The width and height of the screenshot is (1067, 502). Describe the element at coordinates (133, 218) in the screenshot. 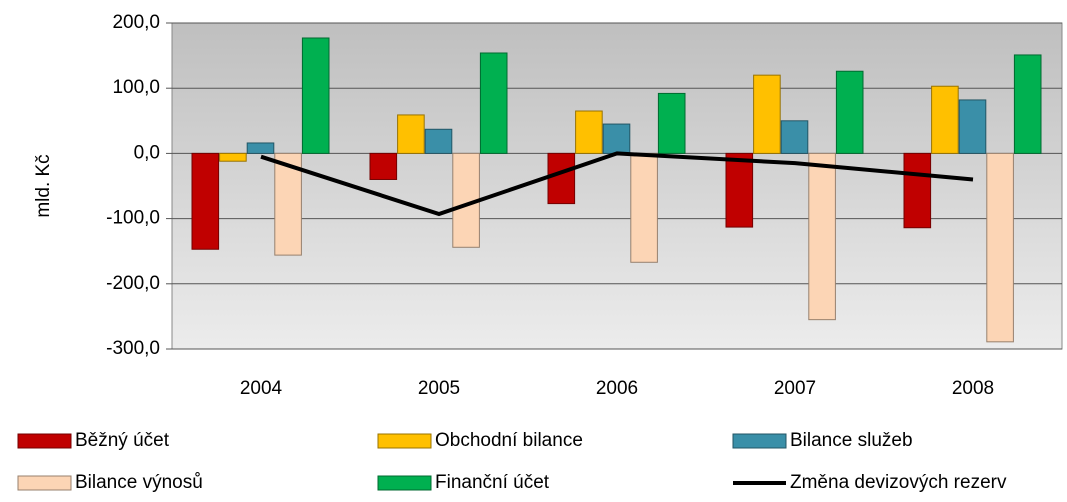

I see `y-tick-label: -100,0` at that location.